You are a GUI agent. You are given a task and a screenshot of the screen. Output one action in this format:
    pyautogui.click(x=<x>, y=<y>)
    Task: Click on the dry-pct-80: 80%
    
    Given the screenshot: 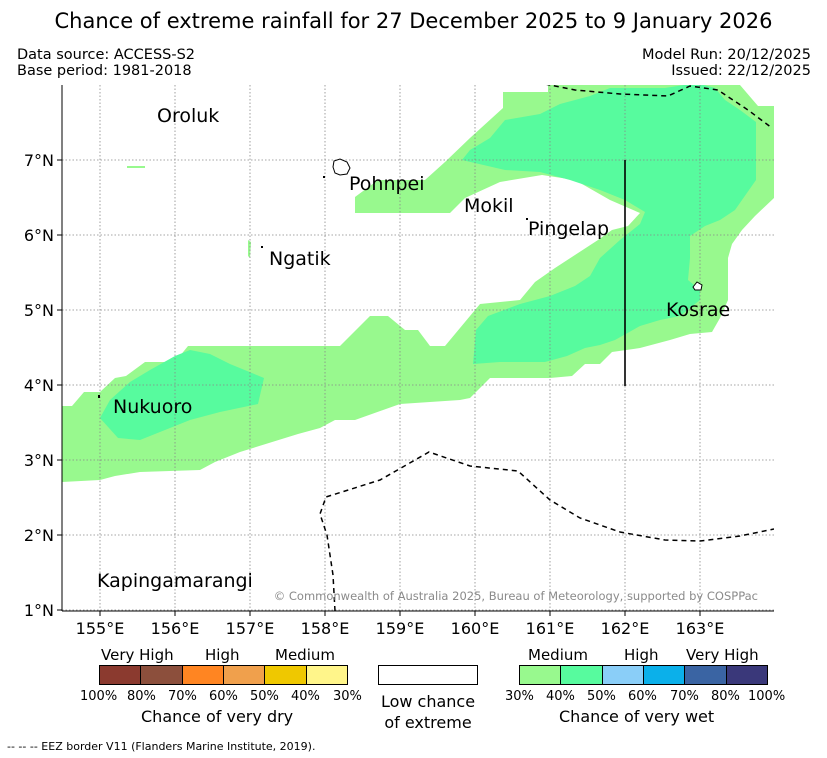 What is the action you would take?
    pyautogui.click(x=141, y=696)
    